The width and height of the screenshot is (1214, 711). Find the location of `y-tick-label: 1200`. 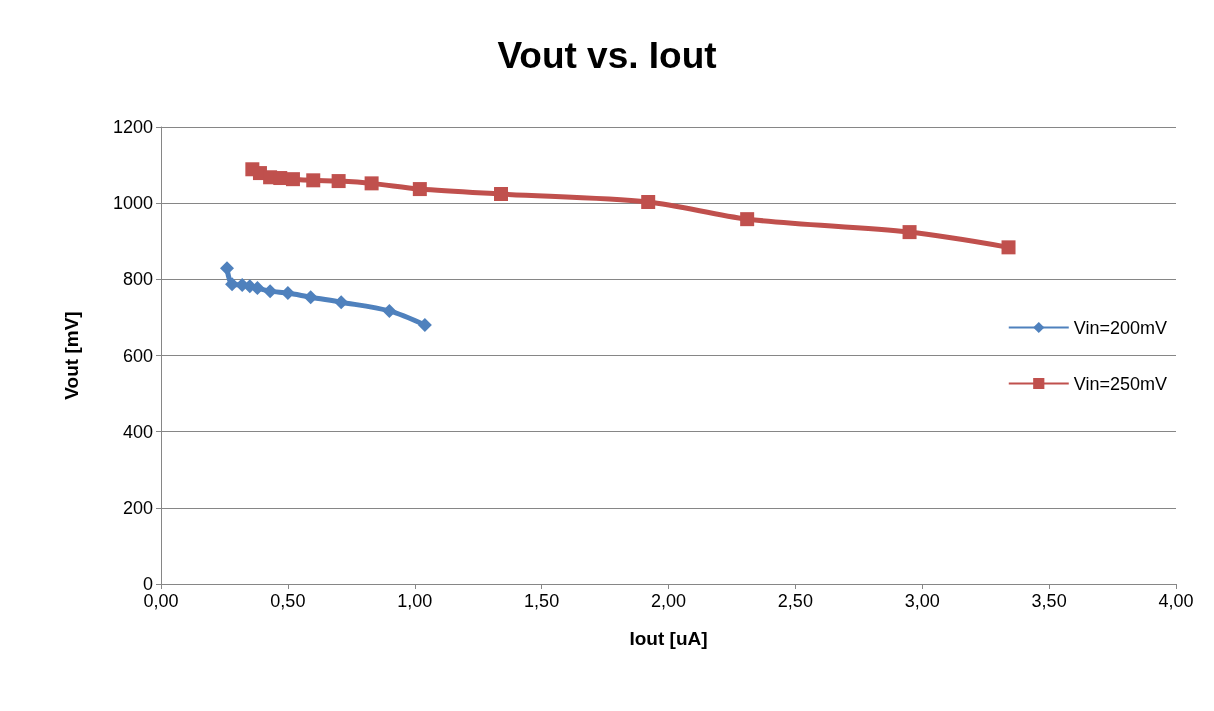

y-tick-label: 1200 is located at coordinates (132, 127).